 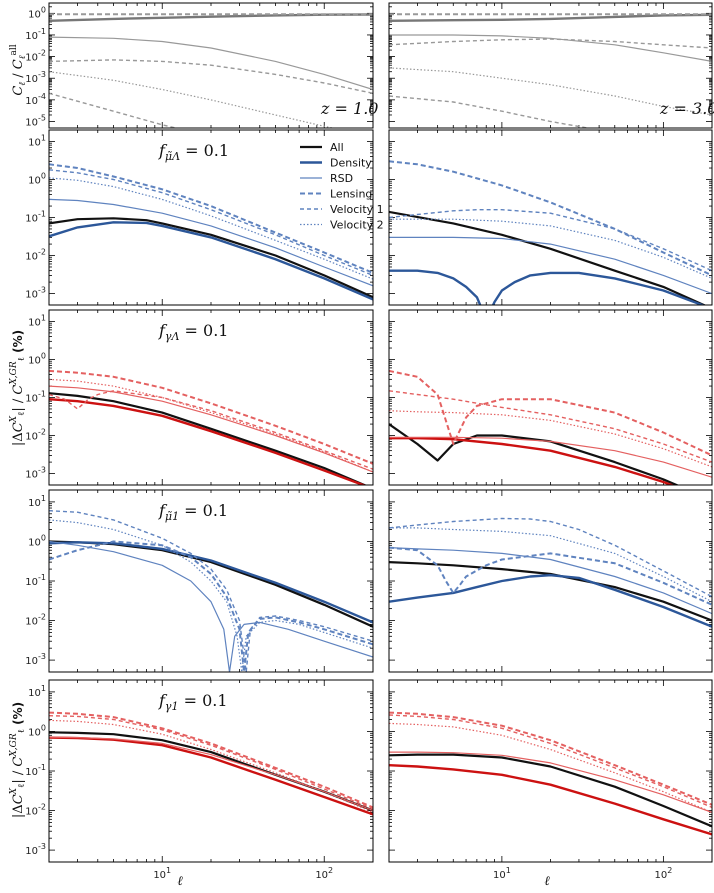 What do you see at coordinates (502, 873) in the screenshot?
I see `x-tick-label: 10¹` at bounding box center [502, 873].